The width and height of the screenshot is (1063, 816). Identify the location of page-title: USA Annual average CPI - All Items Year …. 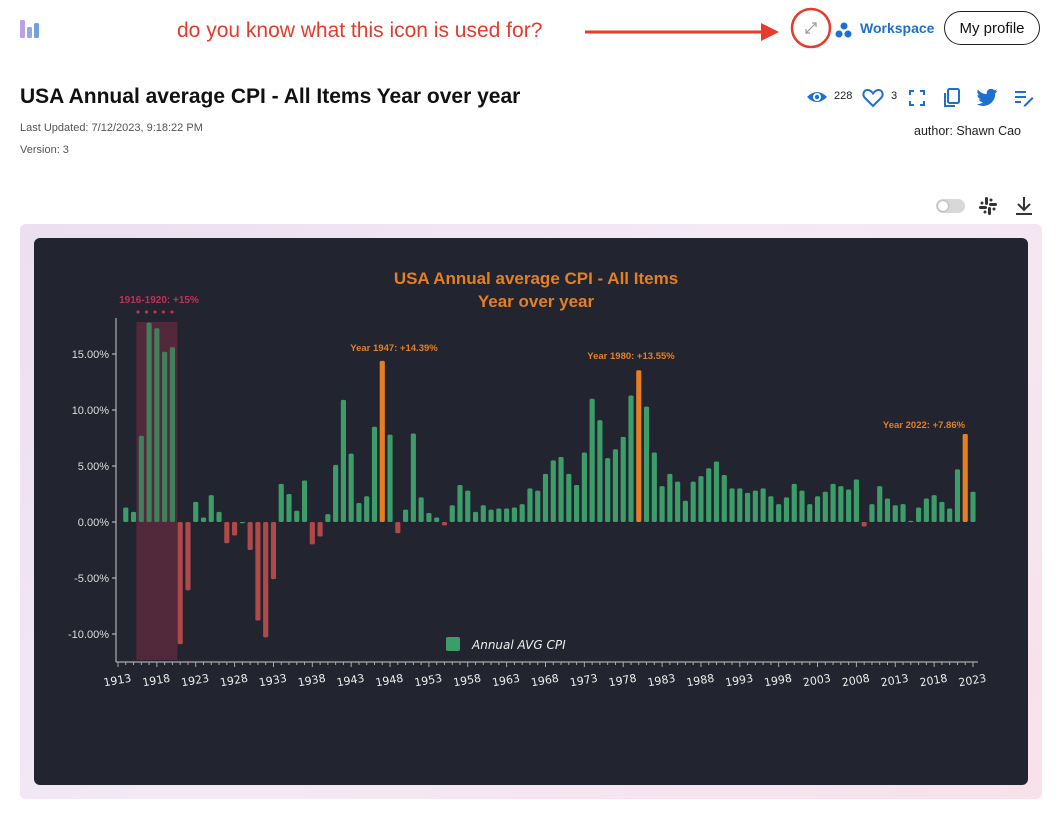
(270, 96).